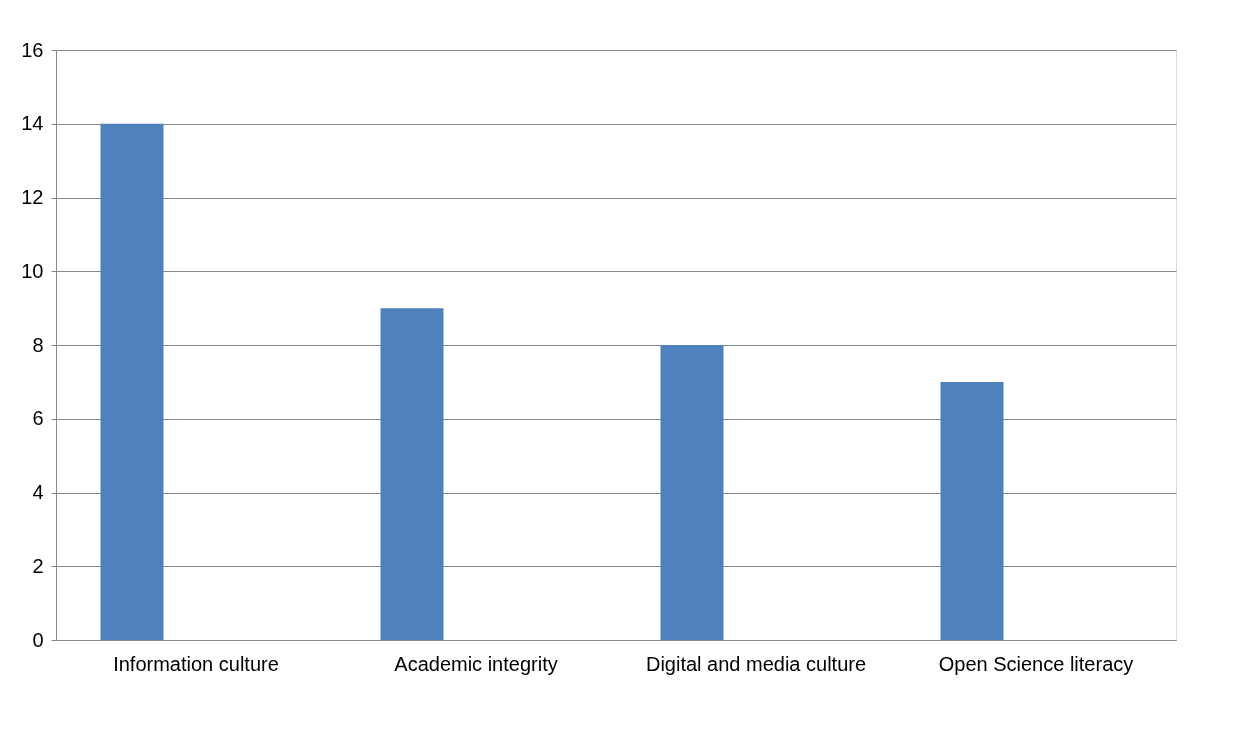 The width and height of the screenshot is (1244, 734). I want to click on y-tick-label: 0, so click(38, 639).